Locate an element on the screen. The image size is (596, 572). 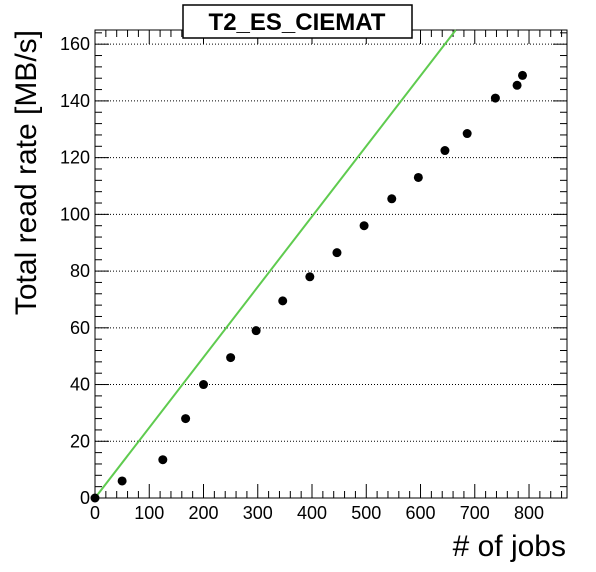
title-box is located at coordinates (297, 21).